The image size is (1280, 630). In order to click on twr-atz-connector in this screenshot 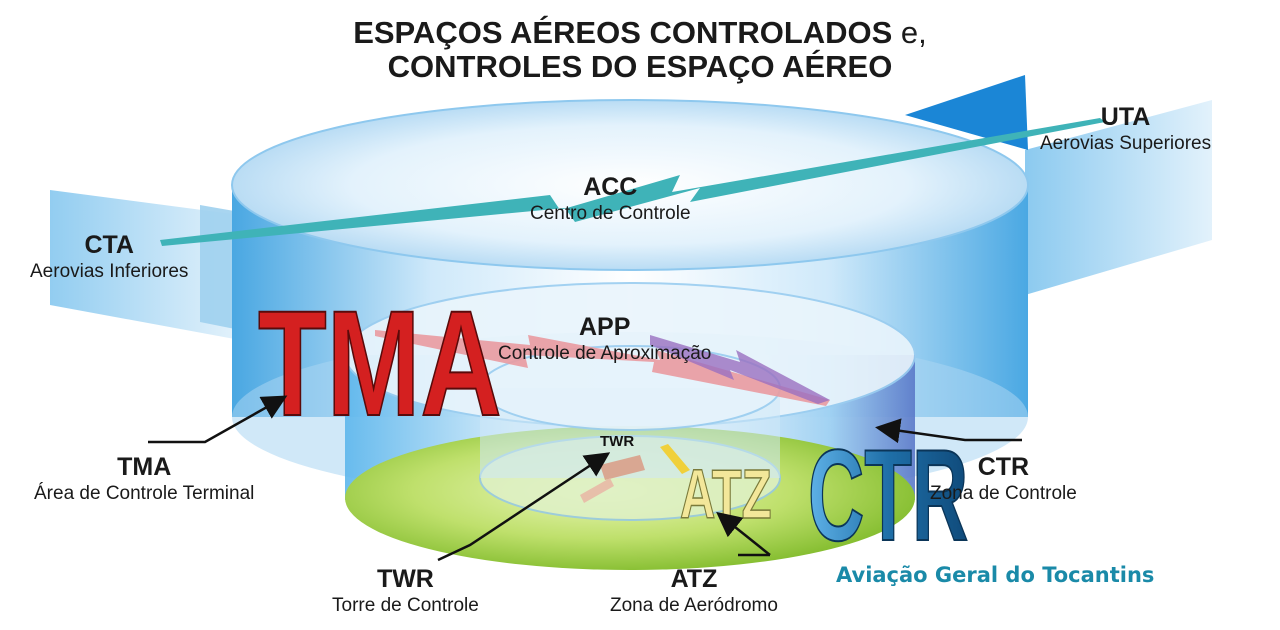, I will do `click(675, 459)`.